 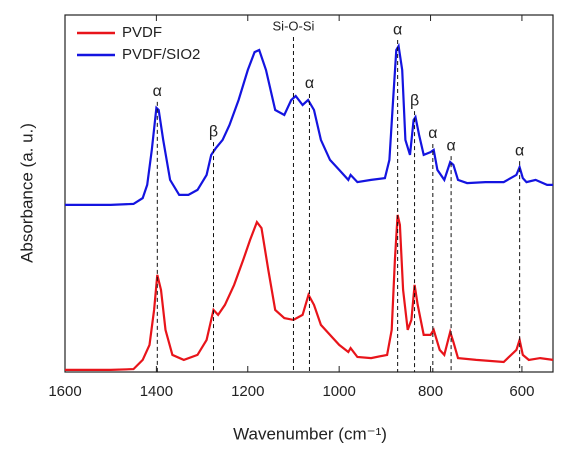 What do you see at coordinates (310, 433) in the screenshot?
I see `x-axis-label: Wavenumber (cm⁻¹)` at bounding box center [310, 433].